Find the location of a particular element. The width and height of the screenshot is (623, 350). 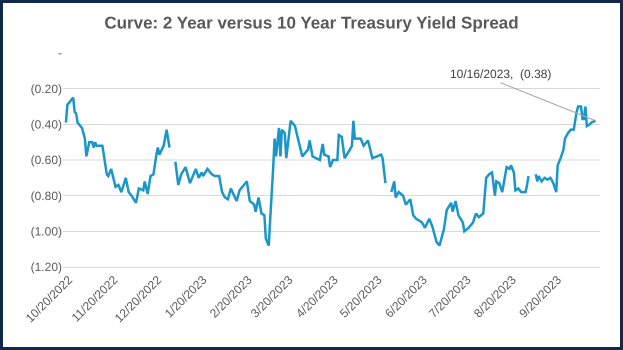

y-tick-label: (0.40) is located at coordinates (46, 125).